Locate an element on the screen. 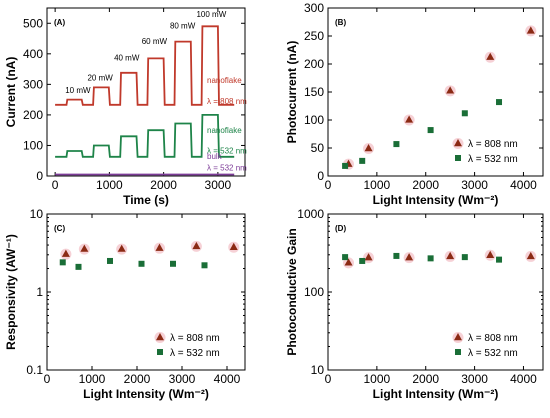 The image size is (550, 418). trace-nano532 is located at coordinates (145, 136).